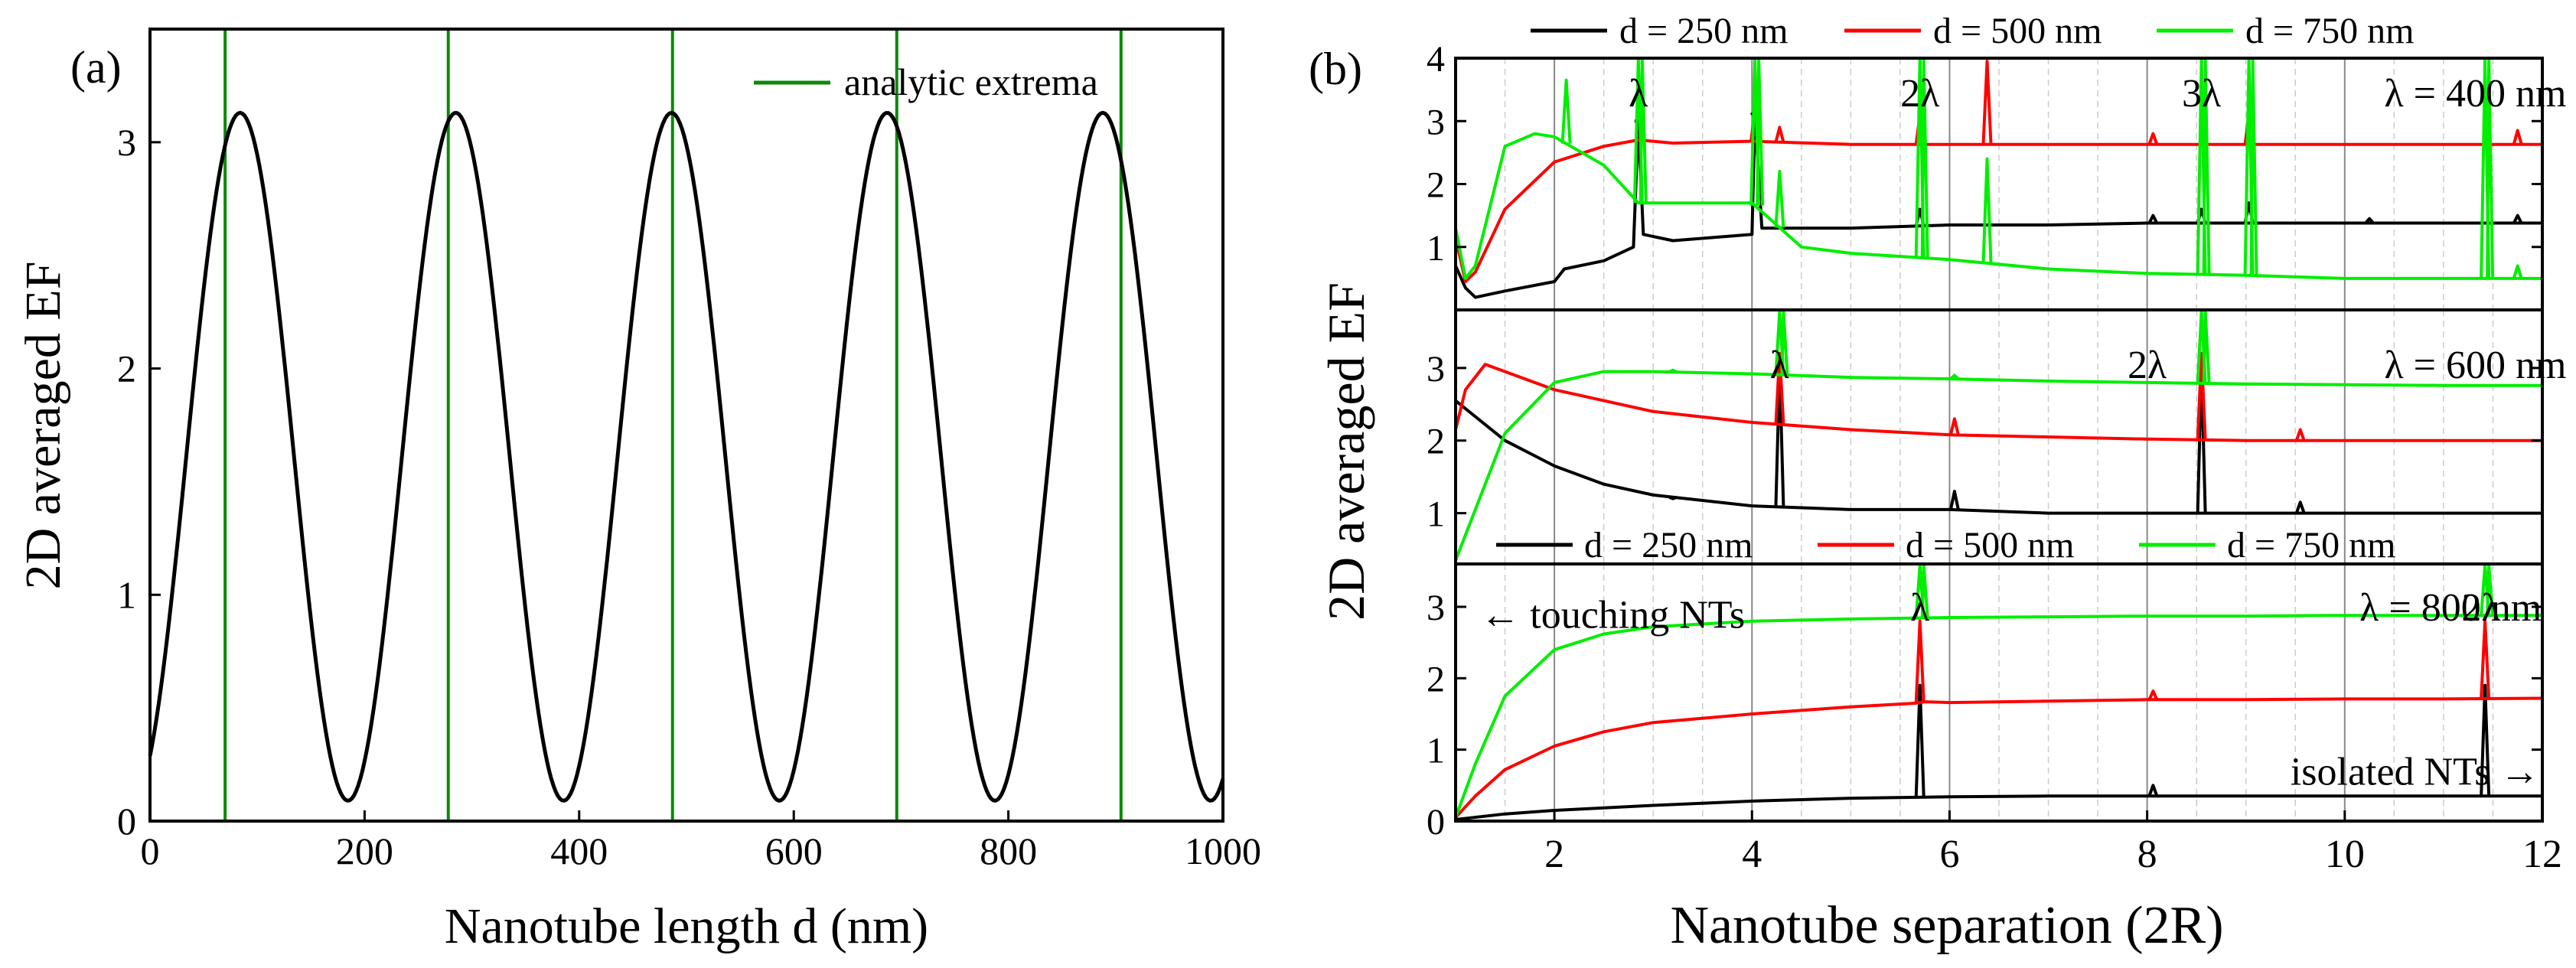 This screenshot has width=2576, height=968. What do you see at coordinates (2450, 608) in the screenshot?
I see `annotation-label: λ = 800 nm` at bounding box center [2450, 608].